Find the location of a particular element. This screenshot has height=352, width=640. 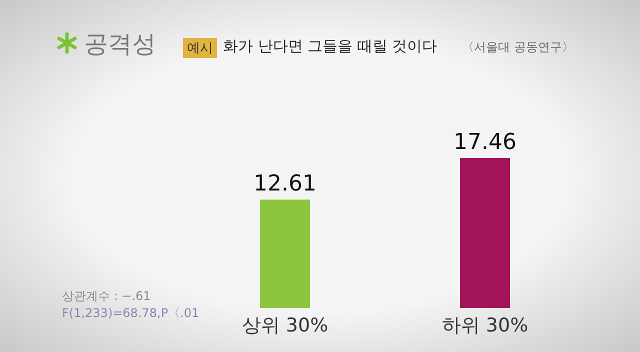

x-tick-label: 하위 30% is located at coordinates (485, 325).